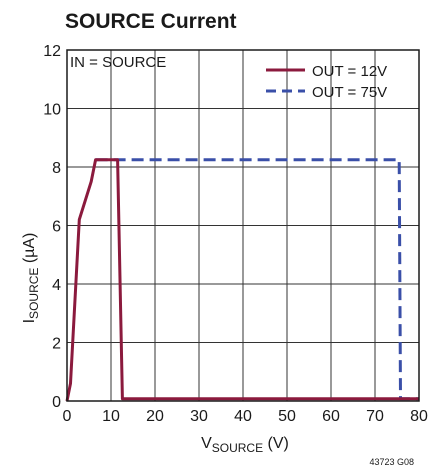 This screenshot has width=429, height=469. Describe the element at coordinates (237, 448) in the screenshot. I see `x-axis-label-subscript: SOURCE` at that location.